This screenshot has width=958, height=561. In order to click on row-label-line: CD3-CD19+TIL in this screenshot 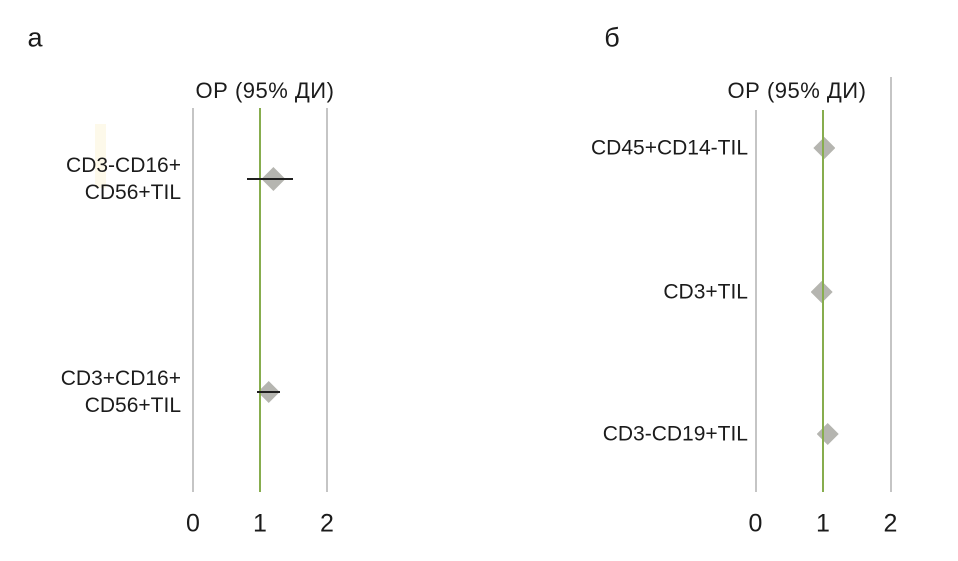, I will do `click(675, 434)`.